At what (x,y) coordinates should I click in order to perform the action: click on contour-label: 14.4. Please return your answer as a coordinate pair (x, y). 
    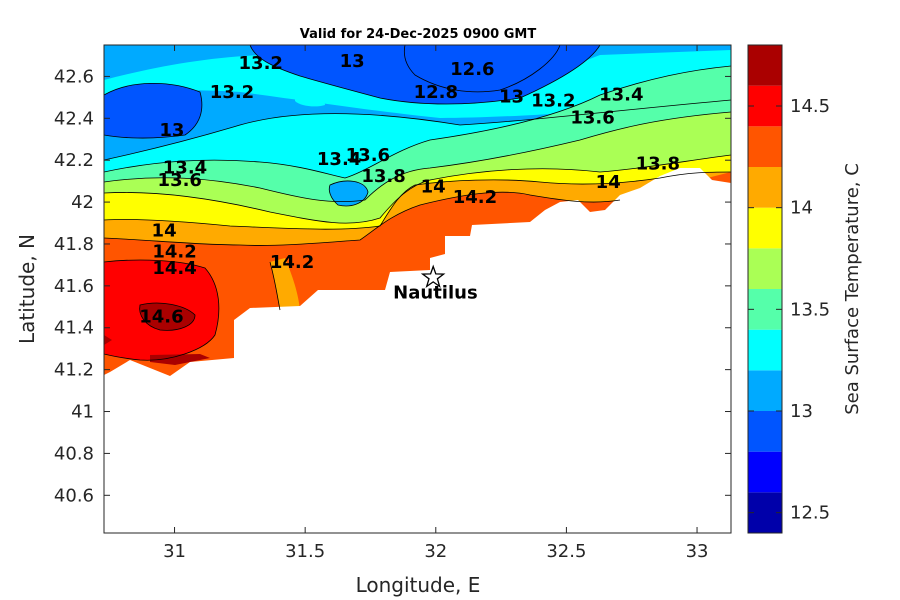
    Looking at the image, I should click on (174, 268).